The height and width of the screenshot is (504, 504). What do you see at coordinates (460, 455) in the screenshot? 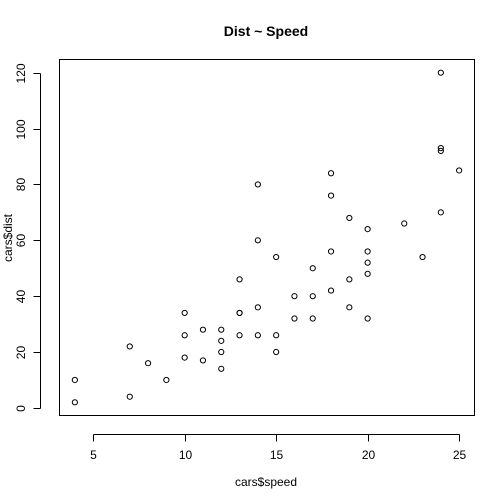
I see `x-tick-label: 25` at bounding box center [460, 455].